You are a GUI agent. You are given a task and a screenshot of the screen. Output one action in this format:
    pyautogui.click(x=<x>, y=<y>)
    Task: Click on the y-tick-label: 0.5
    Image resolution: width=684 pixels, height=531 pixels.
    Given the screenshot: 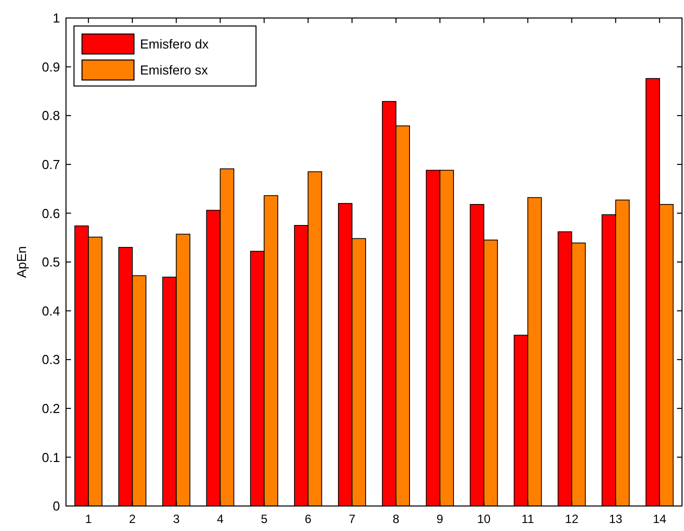 What is the action you would take?
    pyautogui.click(x=51, y=262)
    